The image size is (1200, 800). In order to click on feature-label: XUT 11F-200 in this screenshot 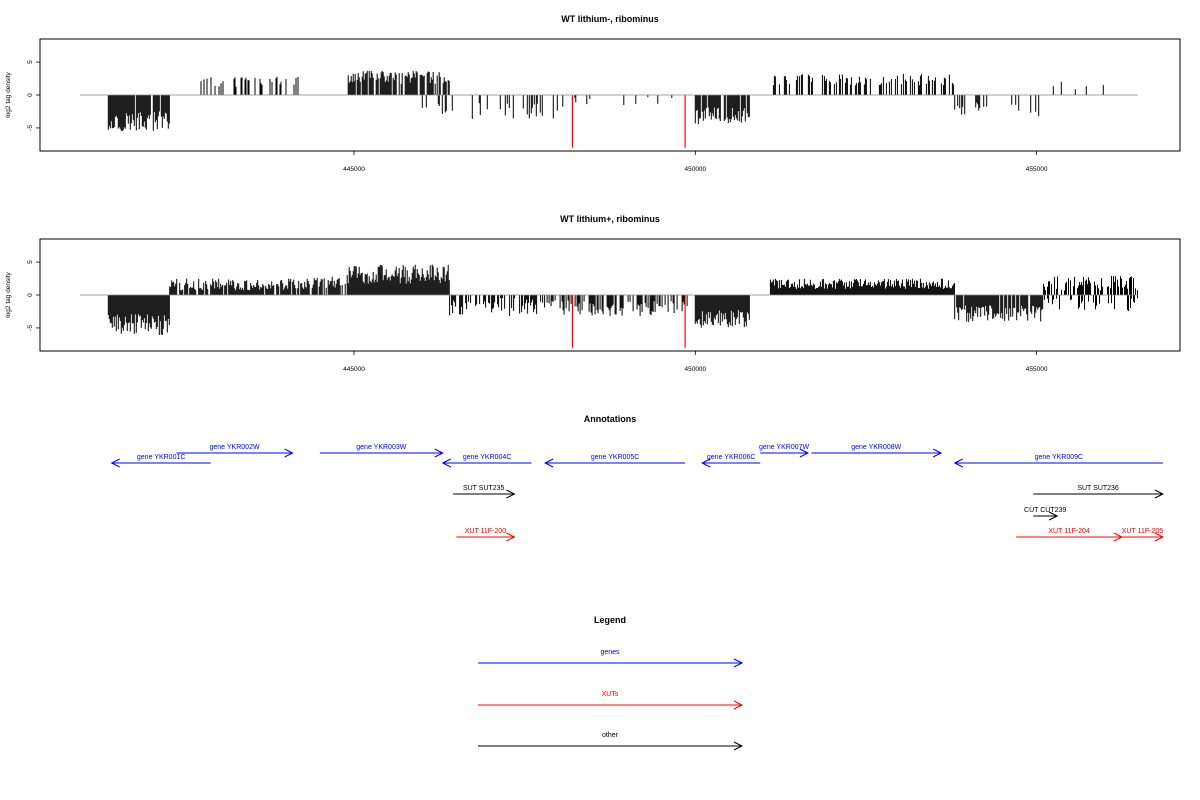, I will do `click(485, 531)`.